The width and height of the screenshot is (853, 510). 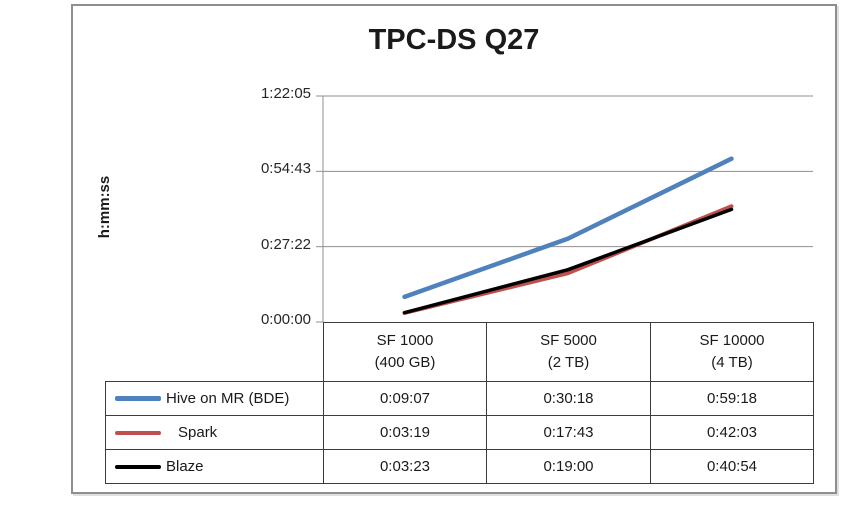 What do you see at coordinates (732, 340) in the screenshot?
I see `column-header-line1: SF 10000` at bounding box center [732, 340].